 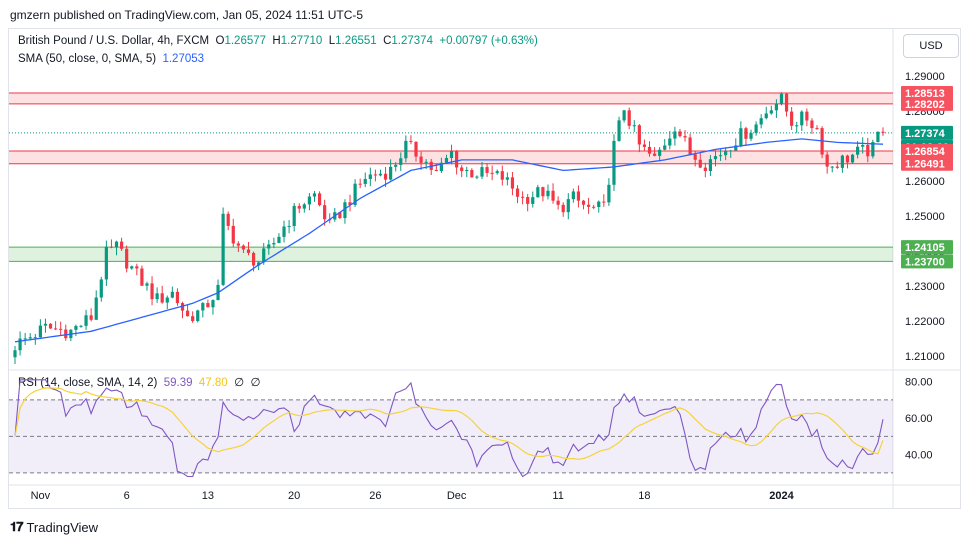 What do you see at coordinates (255, 383) in the screenshot?
I see `rsi-extra-2: ∅` at bounding box center [255, 383].